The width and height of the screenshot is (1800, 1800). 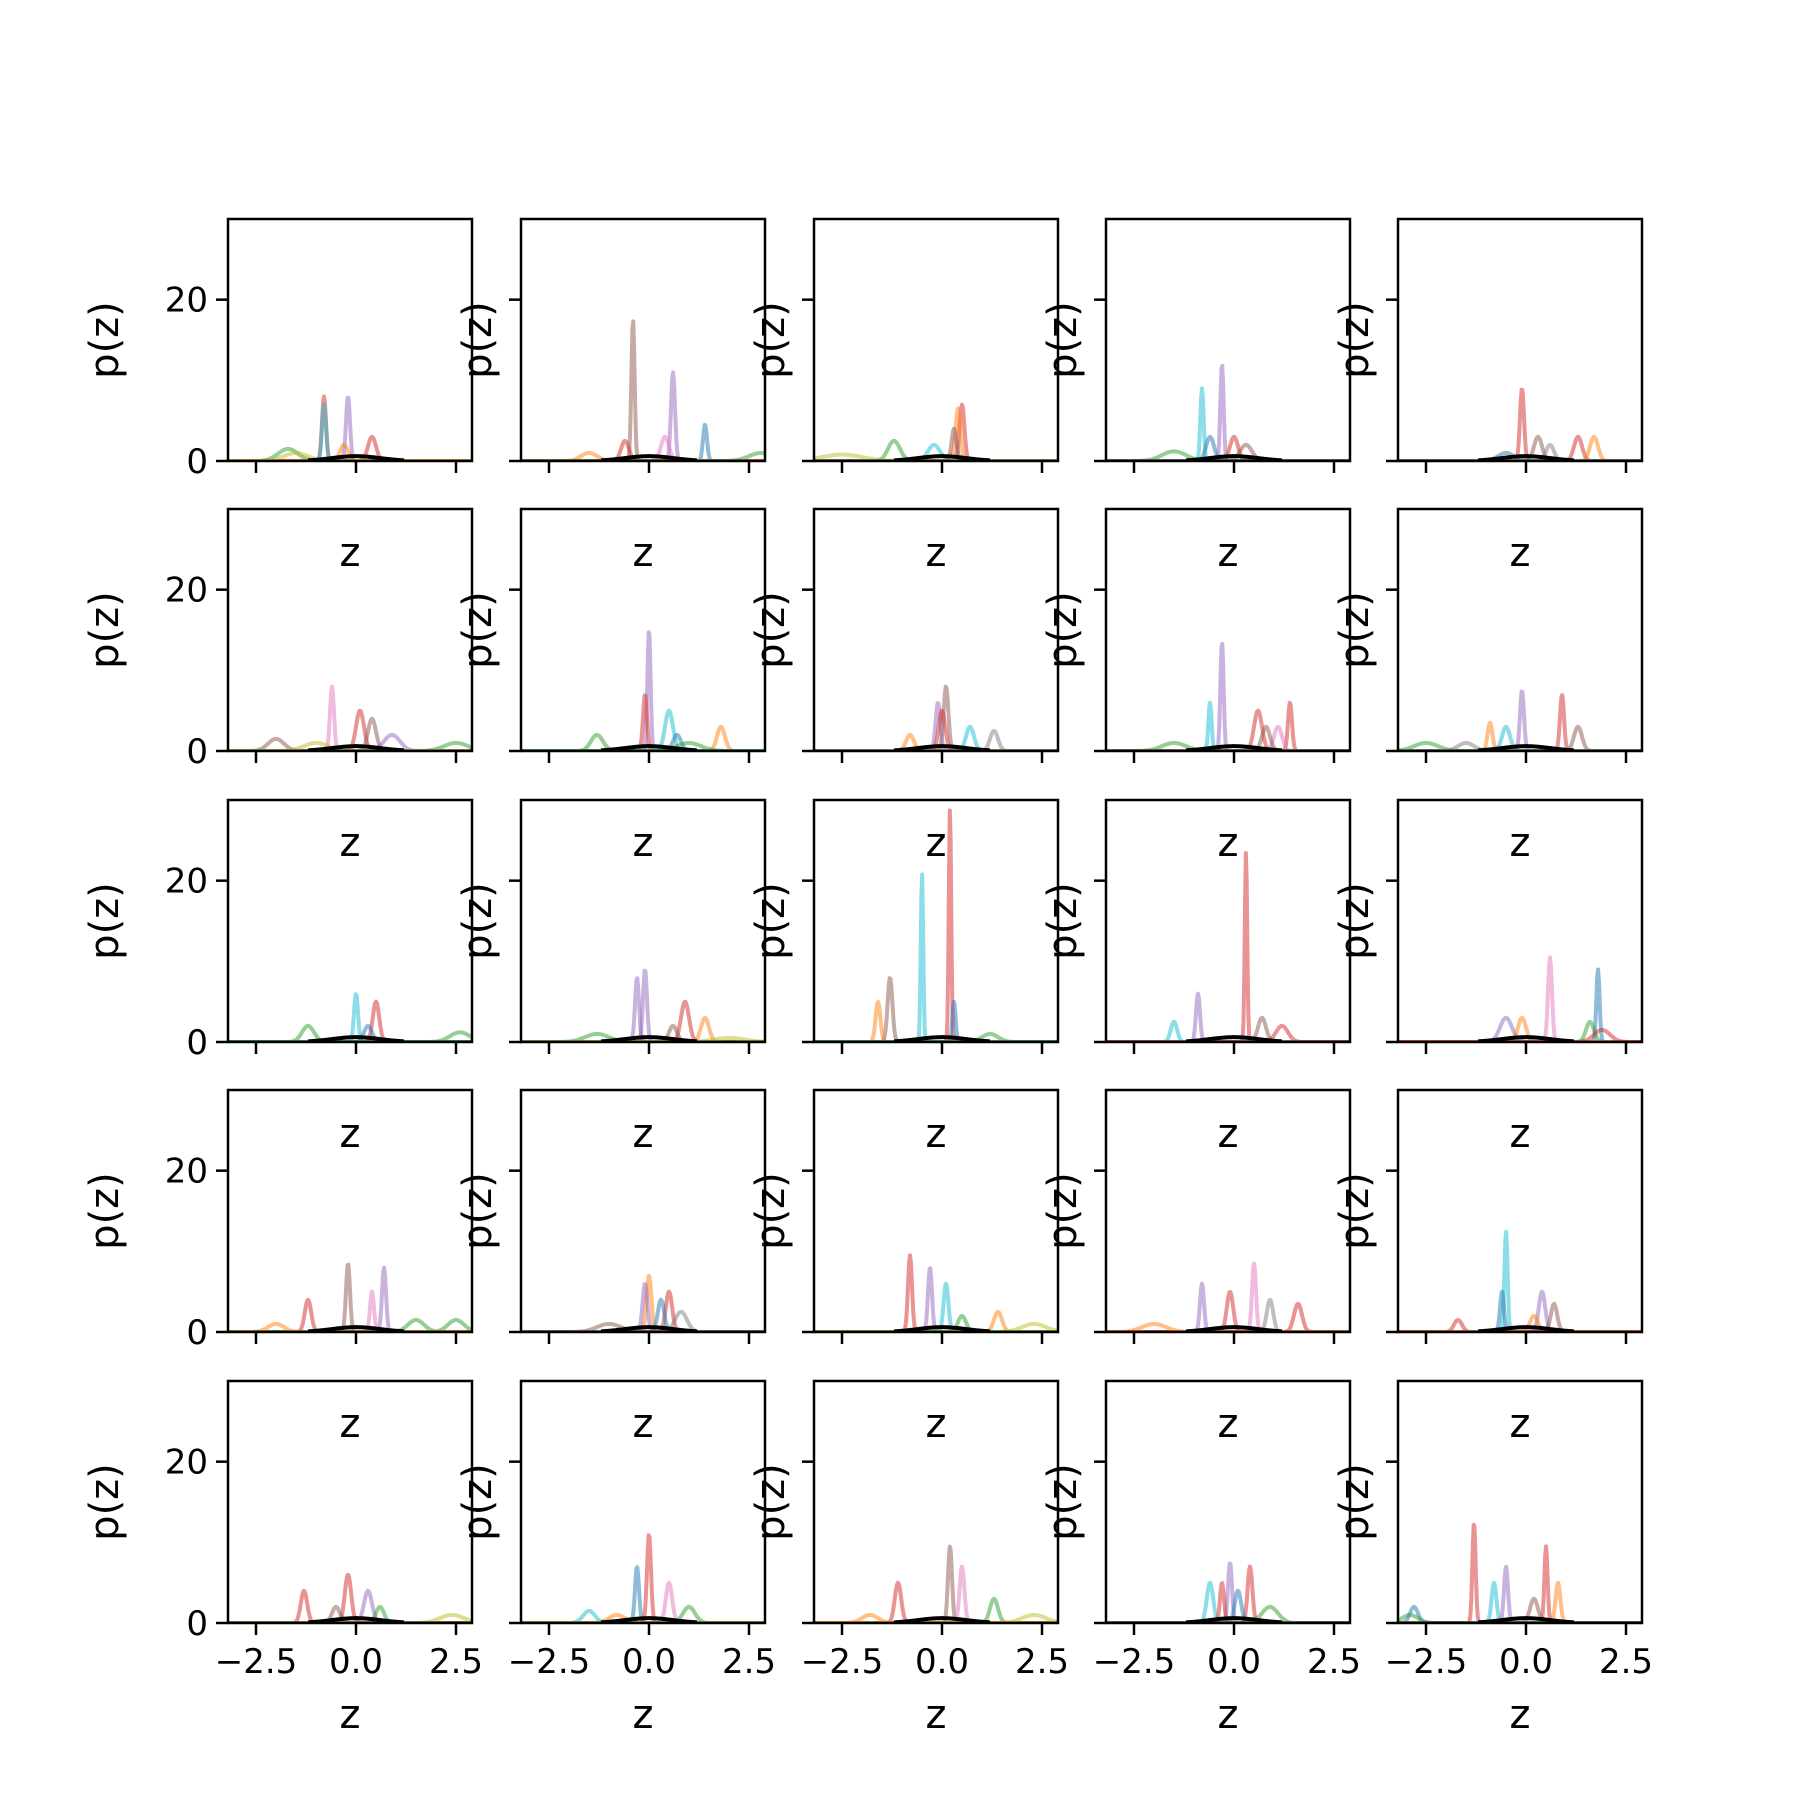 I want to click on subplot-r1-c3: z p(z), so click(x=904, y=396).